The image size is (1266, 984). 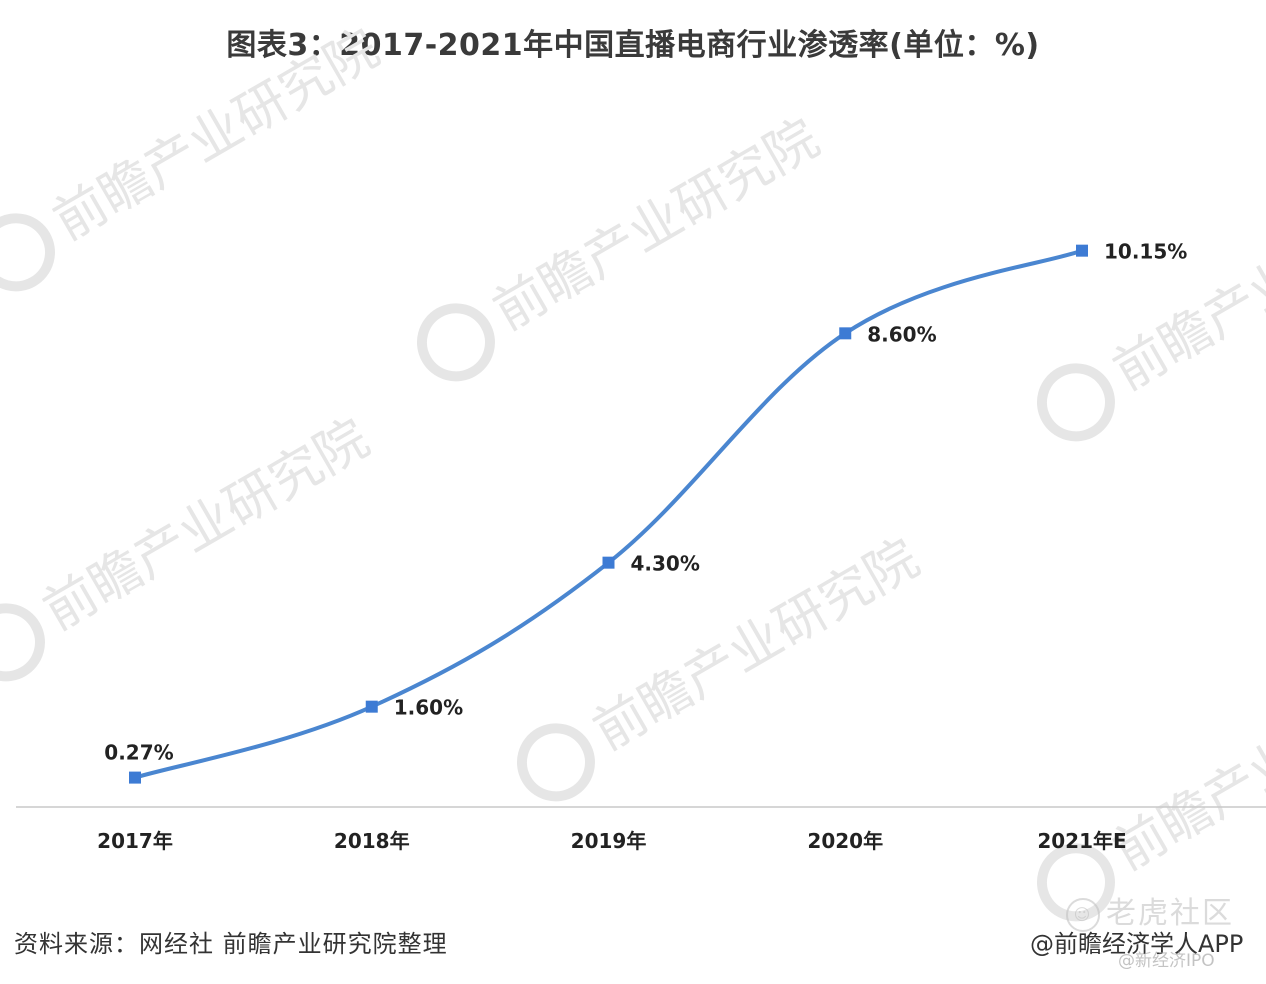 What do you see at coordinates (138, 753) in the screenshot?
I see `data-label: 0.27%` at bounding box center [138, 753].